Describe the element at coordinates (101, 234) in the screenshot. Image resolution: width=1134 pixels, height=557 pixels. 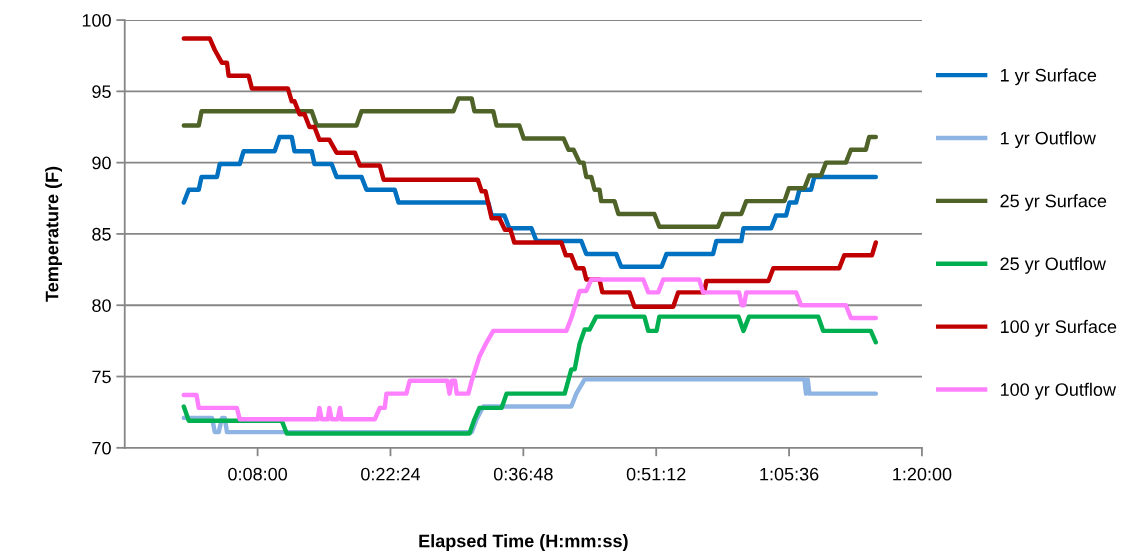
I see `y-tick-label: 85` at that location.